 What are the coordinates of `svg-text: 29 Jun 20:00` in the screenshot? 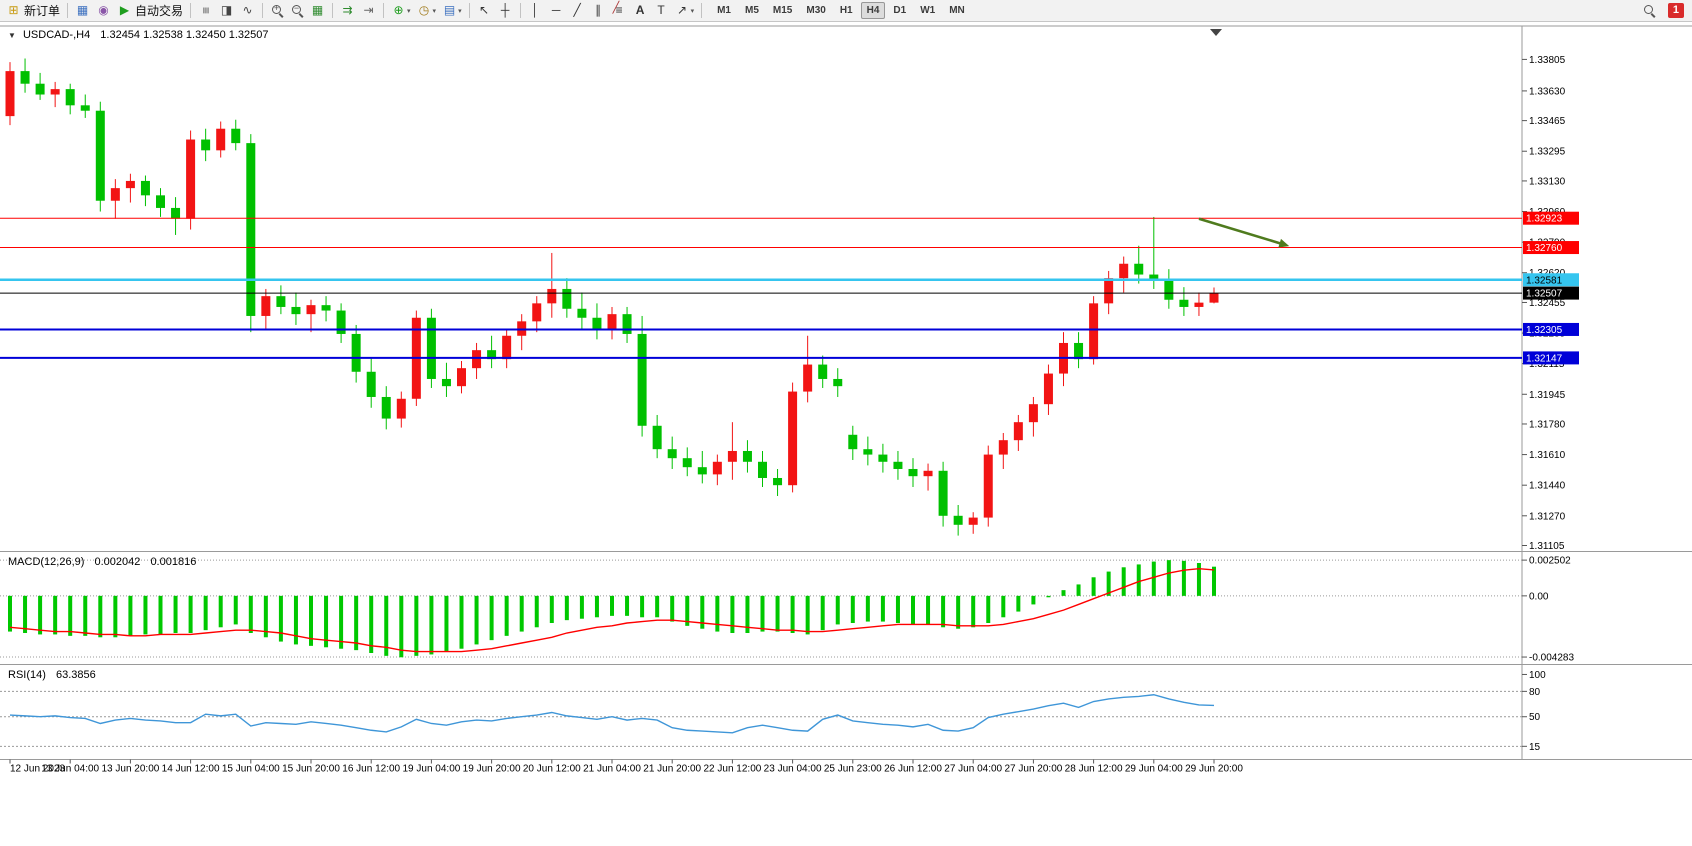 It's located at (1214, 769).